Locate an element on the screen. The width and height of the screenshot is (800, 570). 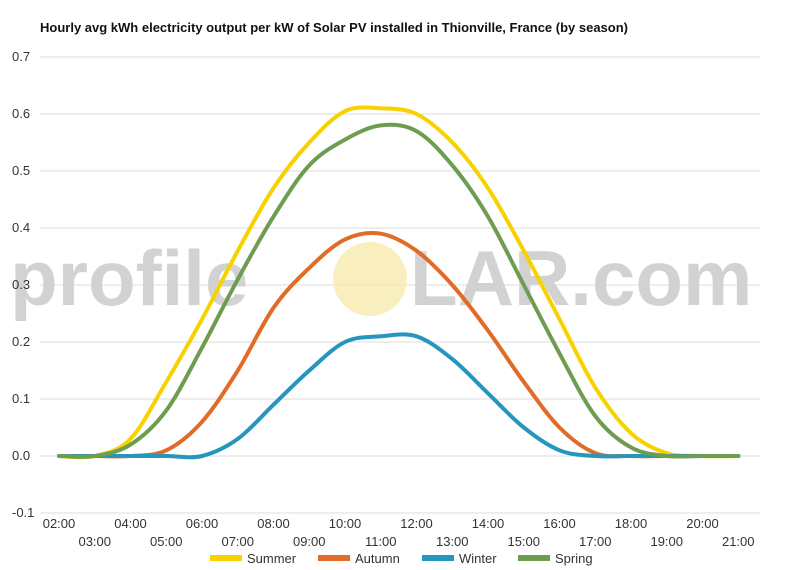
x-tick-label: 17:00 is located at coordinates (595, 541).